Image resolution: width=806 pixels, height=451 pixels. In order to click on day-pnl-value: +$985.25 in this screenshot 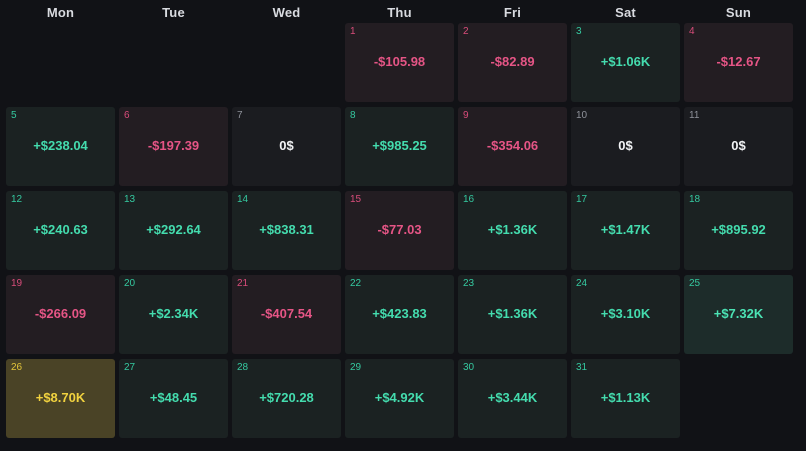, I will do `click(399, 145)`.